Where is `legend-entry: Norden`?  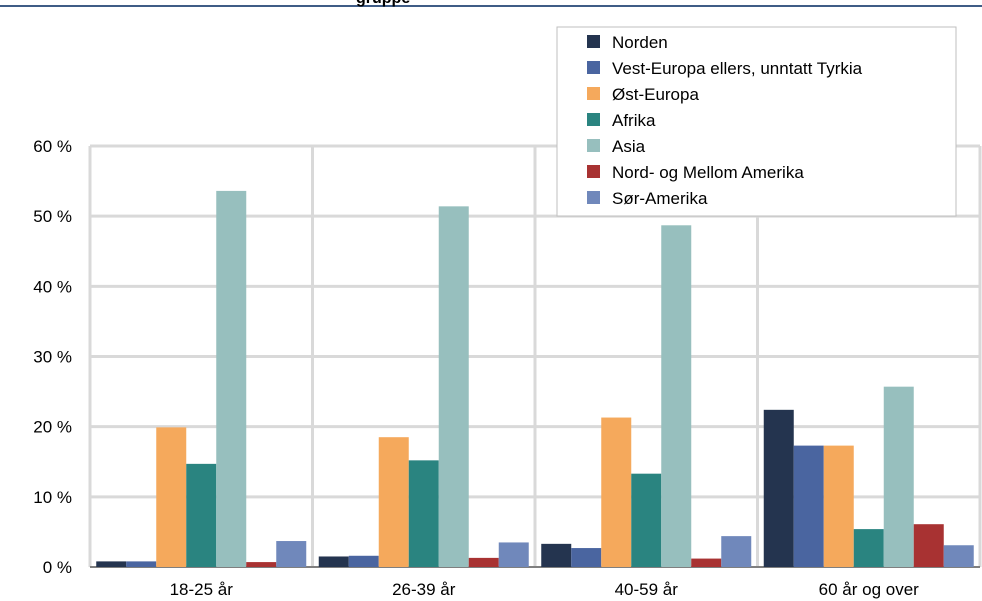 legend-entry: Norden is located at coordinates (640, 42).